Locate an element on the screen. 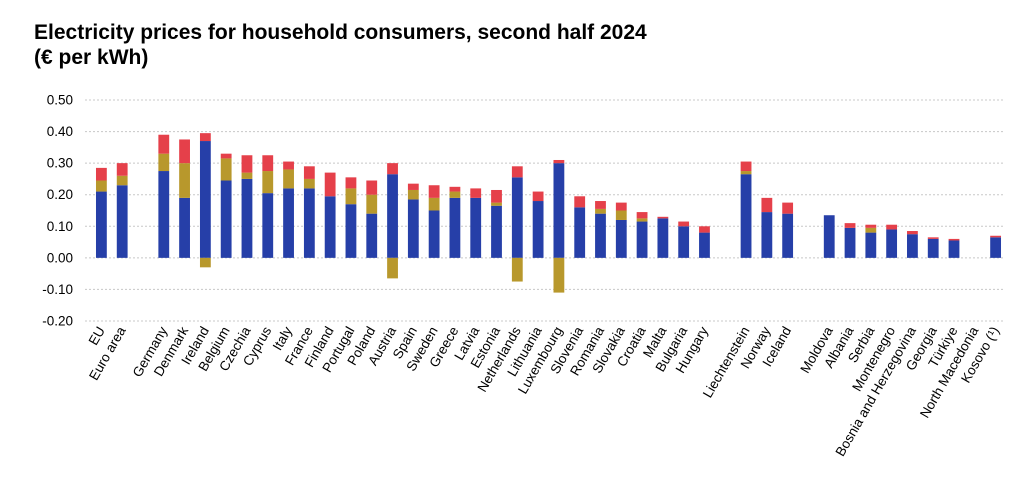 Image resolution: width=1024 pixels, height=502 pixels. y-tick-label: -0.20 is located at coordinates (57, 321).